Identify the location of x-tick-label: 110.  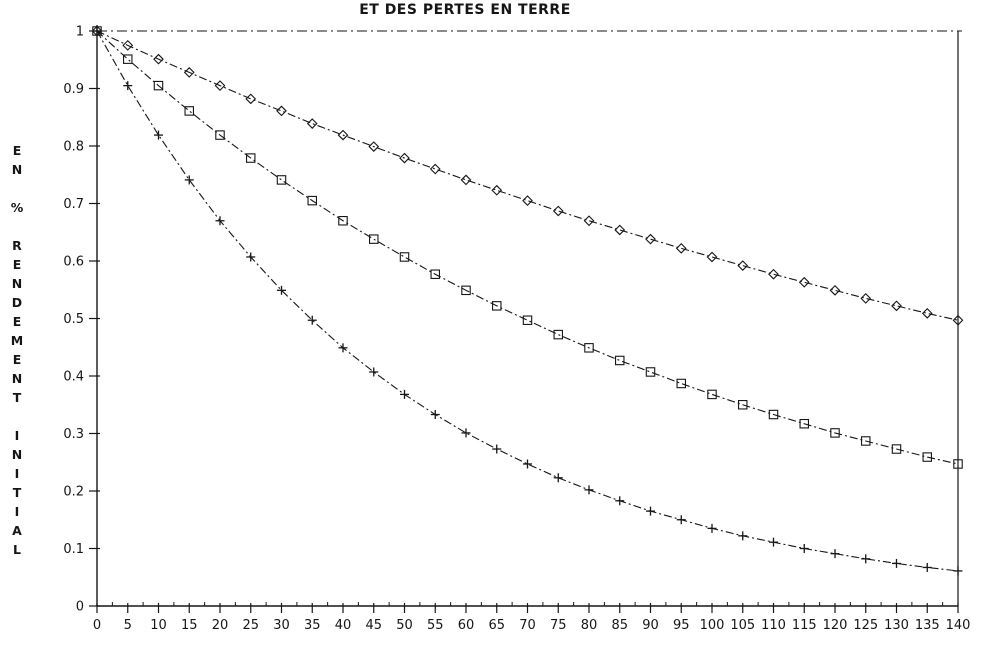
(773, 625).